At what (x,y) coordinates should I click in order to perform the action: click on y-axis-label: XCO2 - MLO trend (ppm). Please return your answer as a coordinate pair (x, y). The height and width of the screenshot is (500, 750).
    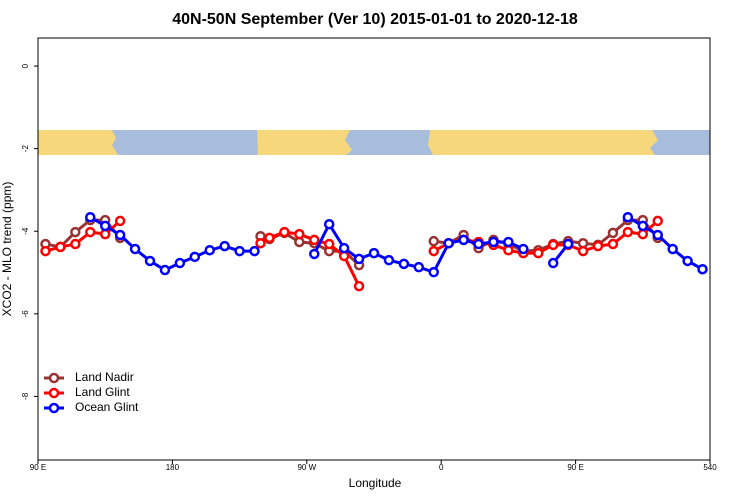
    Looking at the image, I should click on (7, 249).